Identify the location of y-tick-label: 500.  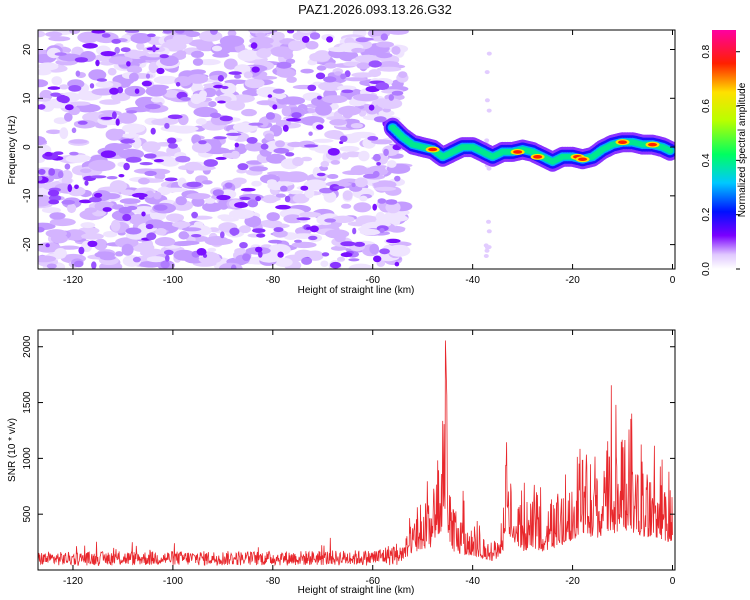
(27, 513).